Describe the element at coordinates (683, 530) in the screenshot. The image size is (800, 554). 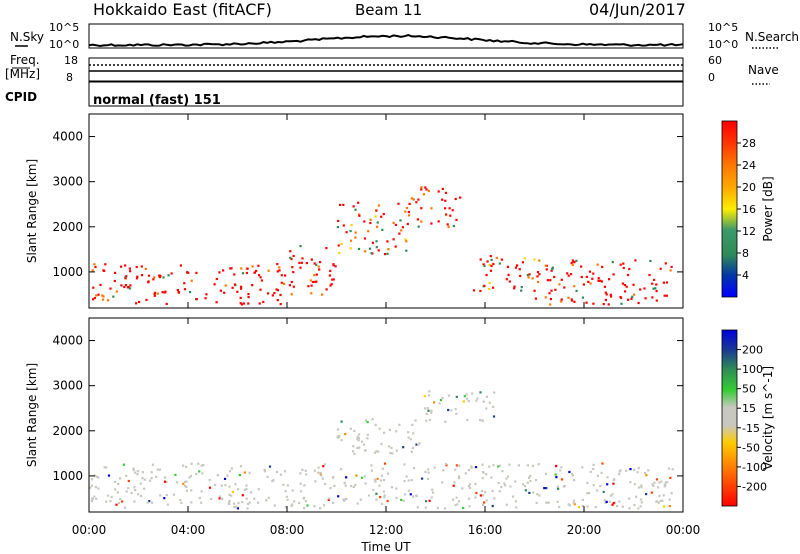
I see `x-tick-label: 00:00` at that location.